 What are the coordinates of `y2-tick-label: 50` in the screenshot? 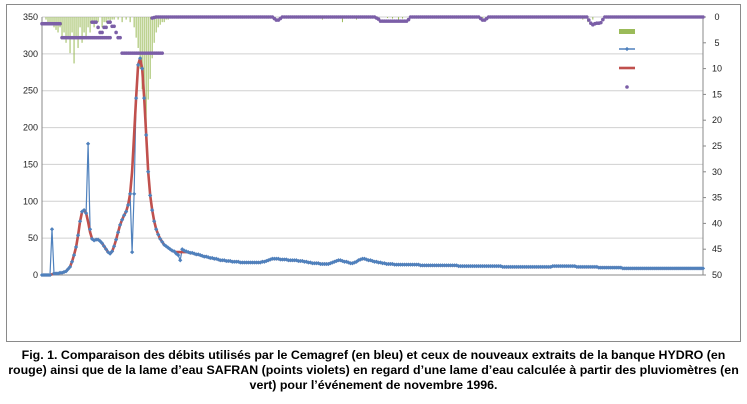 It's located at (717, 275).